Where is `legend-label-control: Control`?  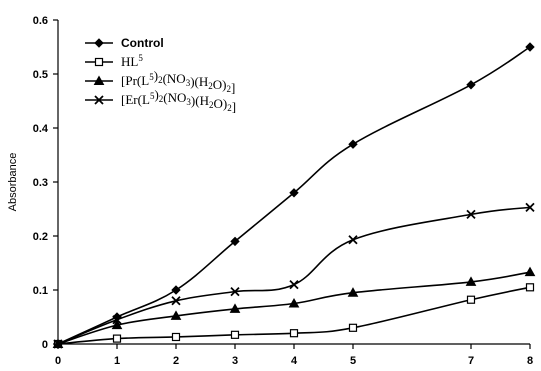
legend-label-control: Control is located at coordinates (142, 43).